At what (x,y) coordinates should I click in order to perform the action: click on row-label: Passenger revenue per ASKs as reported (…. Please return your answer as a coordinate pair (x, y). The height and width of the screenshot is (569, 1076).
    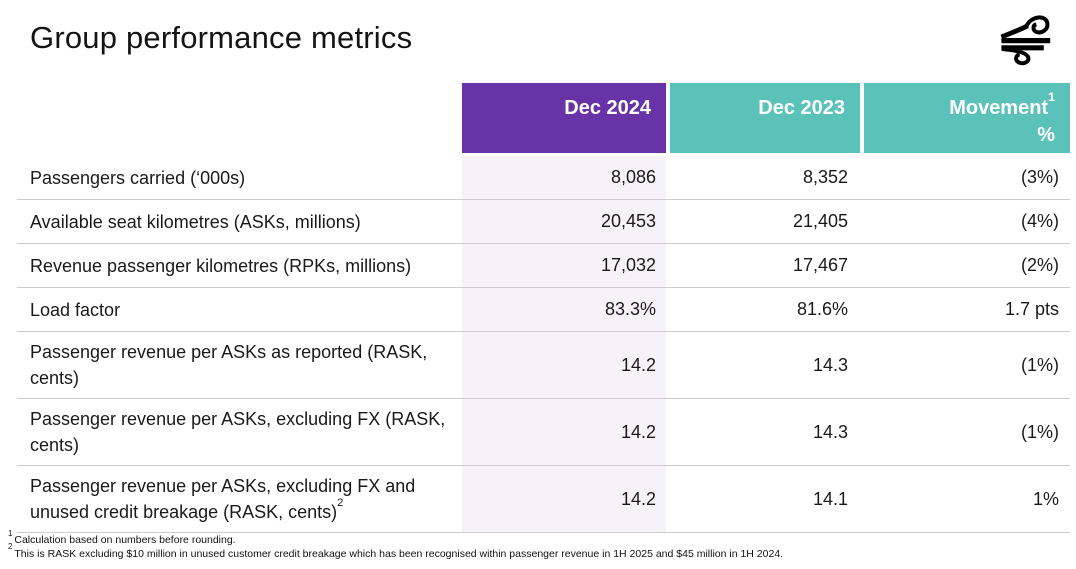
    Looking at the image, I should click on (229, 365).